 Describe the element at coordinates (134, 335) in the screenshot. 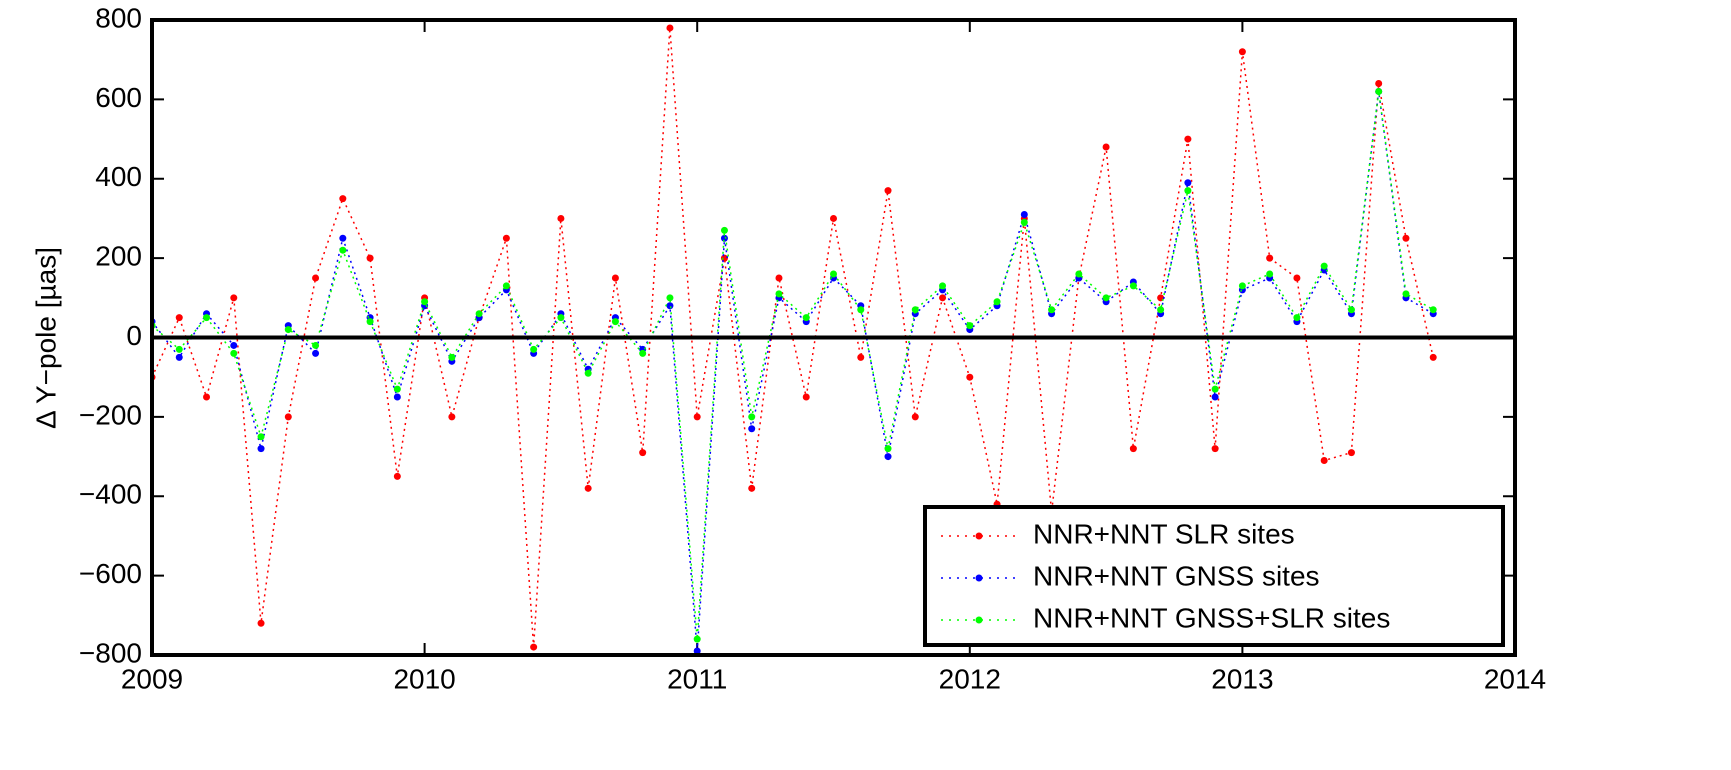

I see `y-tick-label: 0` at that location.